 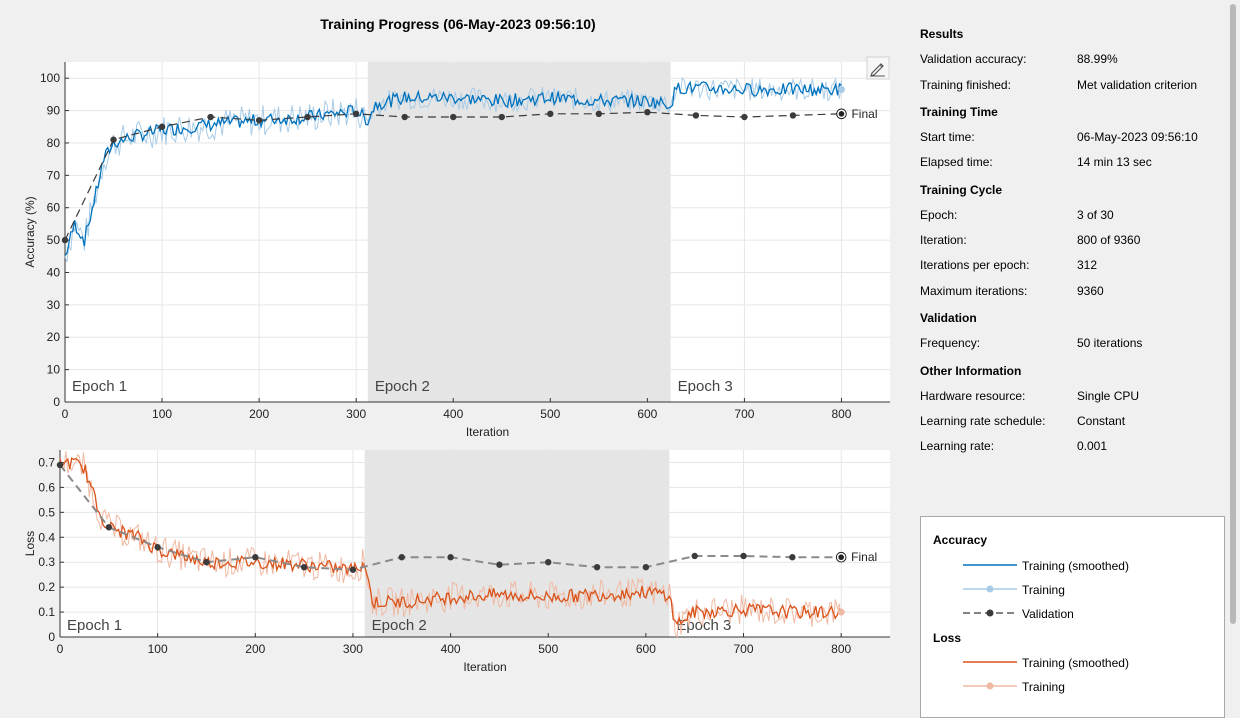 What do you see at coordinates (841, 557) in the screenshot?
I see `loss-final-marker-dot` at bounding box center [841, 557].